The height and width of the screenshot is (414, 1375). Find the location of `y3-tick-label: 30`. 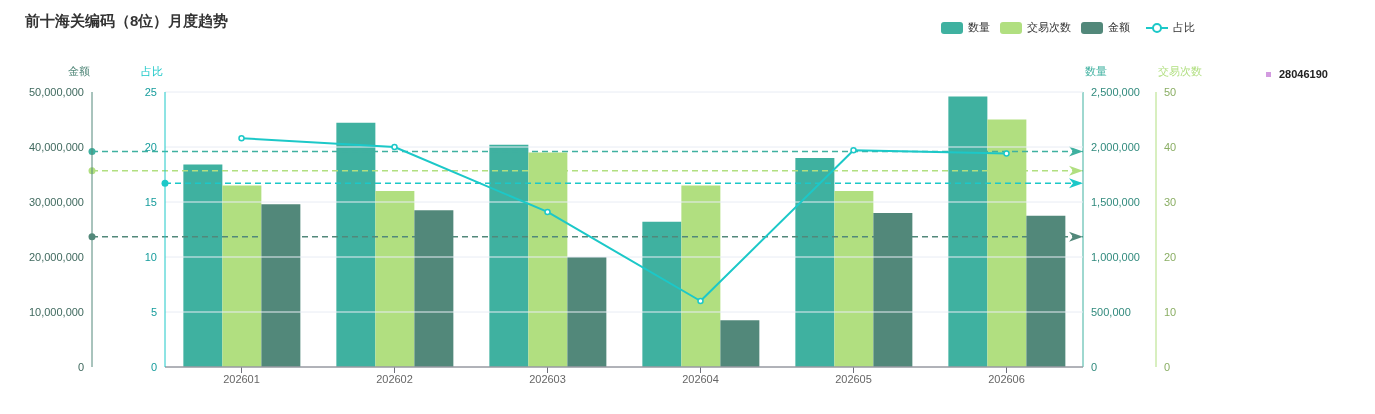

y3-tick-label: 30 is located at coordinates (1170, 201).